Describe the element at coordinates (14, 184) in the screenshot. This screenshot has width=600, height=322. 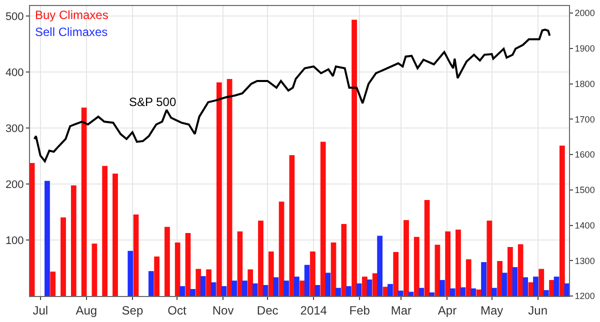
I see `y-tick-label: 200` at that location.